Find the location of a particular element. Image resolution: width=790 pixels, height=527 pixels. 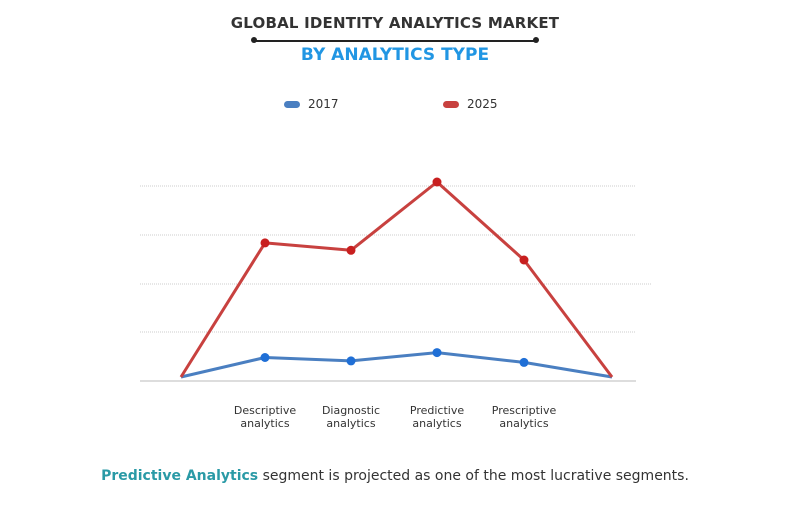

x-tick-predictive-line1: Predictive is located at coordinates (437, 410).